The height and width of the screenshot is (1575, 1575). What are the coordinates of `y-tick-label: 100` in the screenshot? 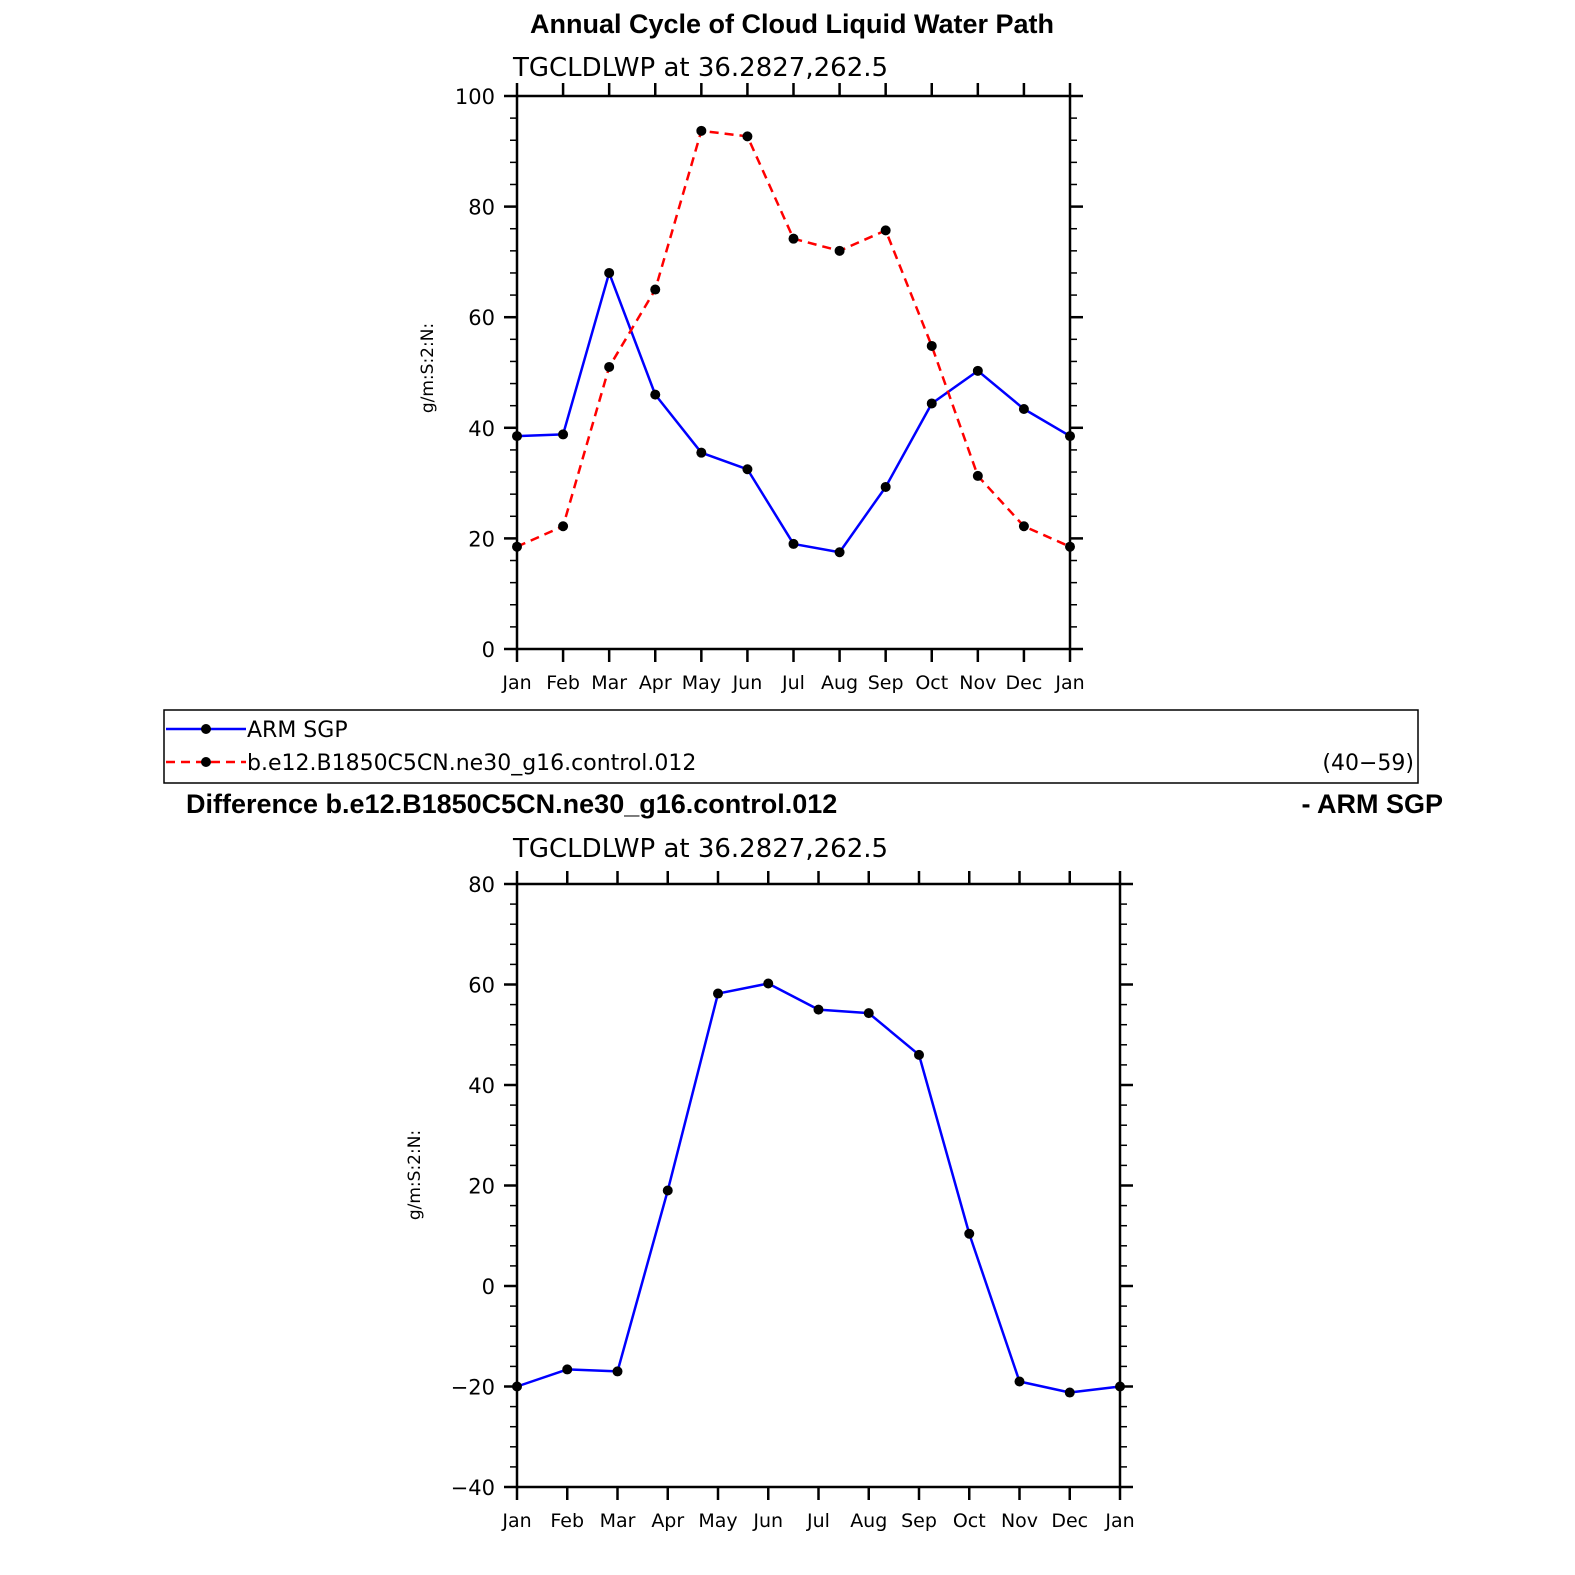 It's located at (475, 97).